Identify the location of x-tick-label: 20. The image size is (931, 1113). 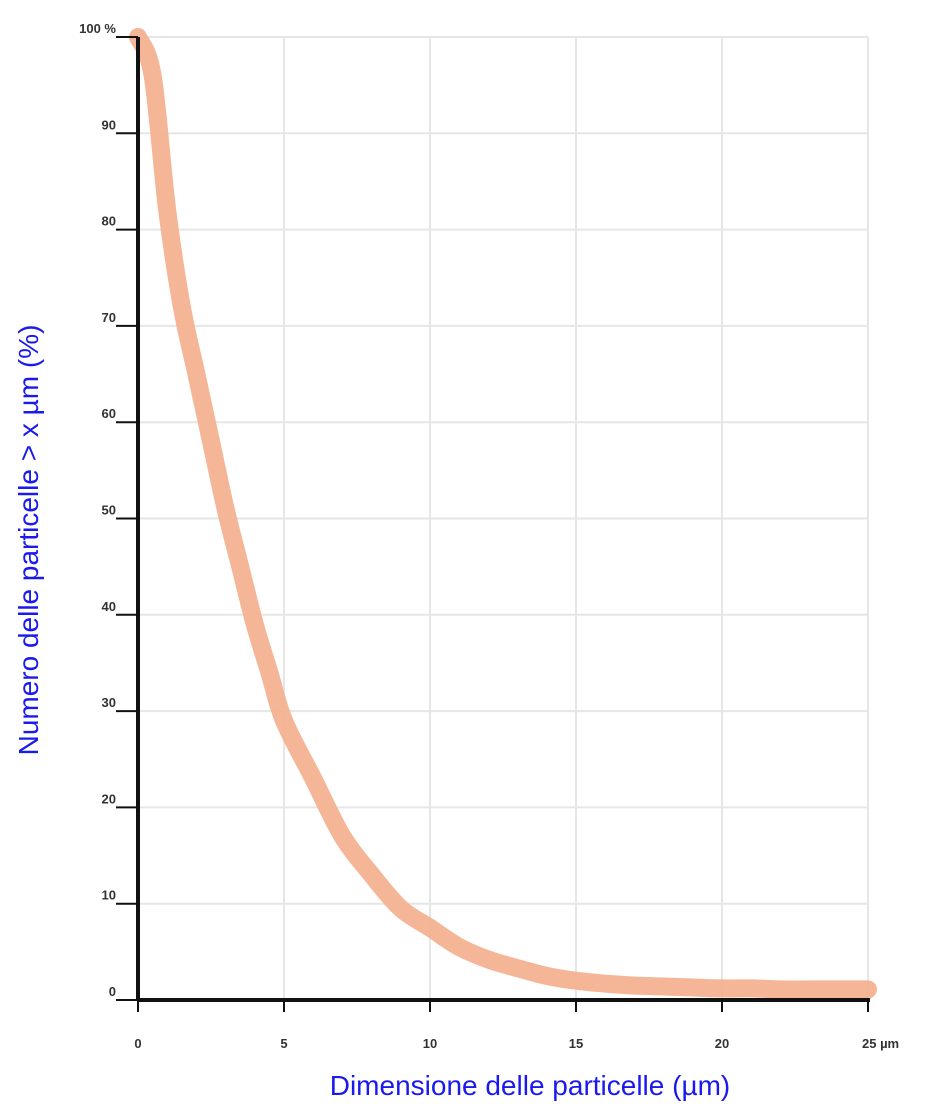
(722, 1043).